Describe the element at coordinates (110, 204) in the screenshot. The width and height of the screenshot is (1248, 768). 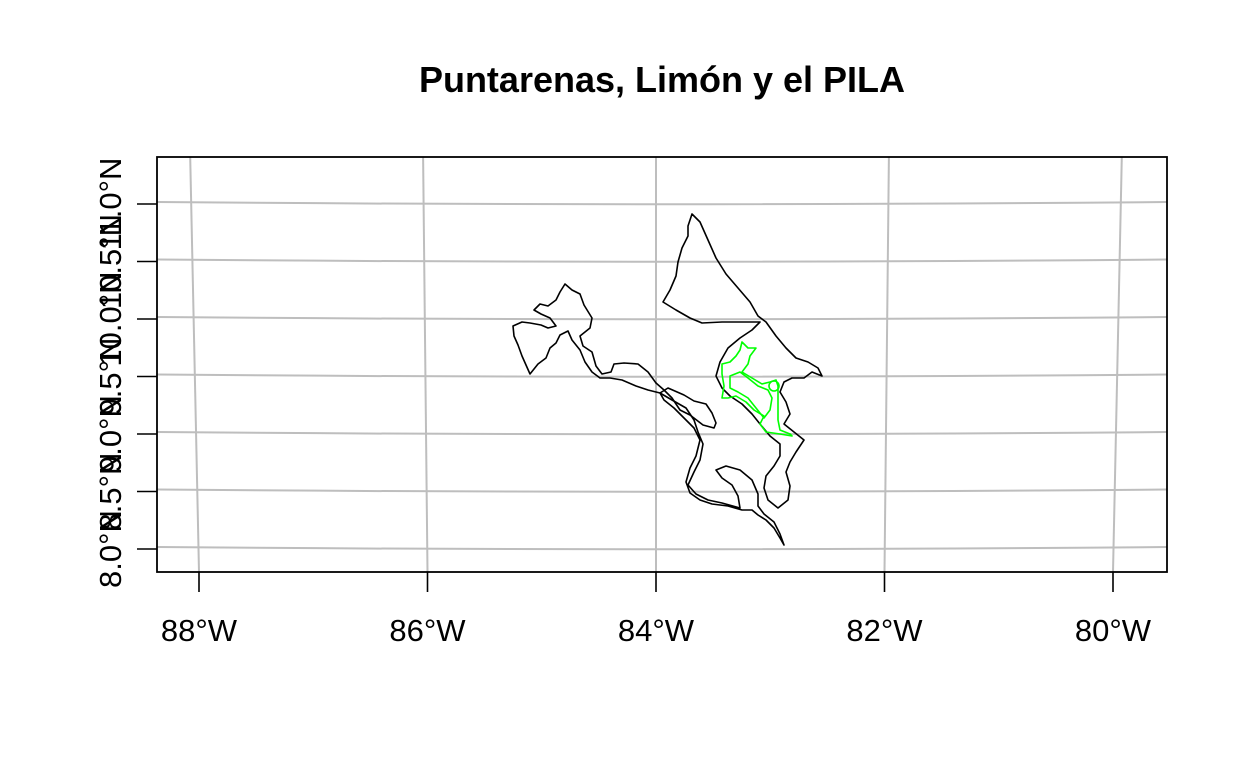
I see `y-tick-label: 11.0°N` at that location.